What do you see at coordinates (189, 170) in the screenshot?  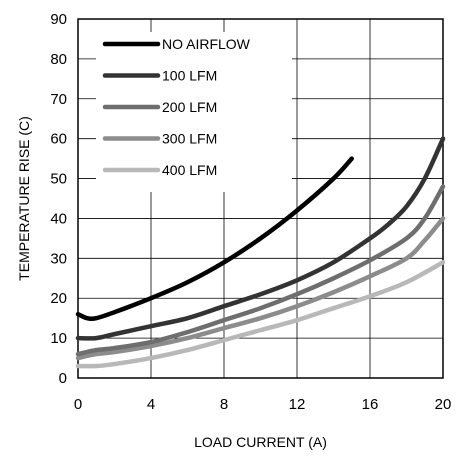 I see `legend-label-400-lfm: 400 LFM` at bounding box center [189, 170].